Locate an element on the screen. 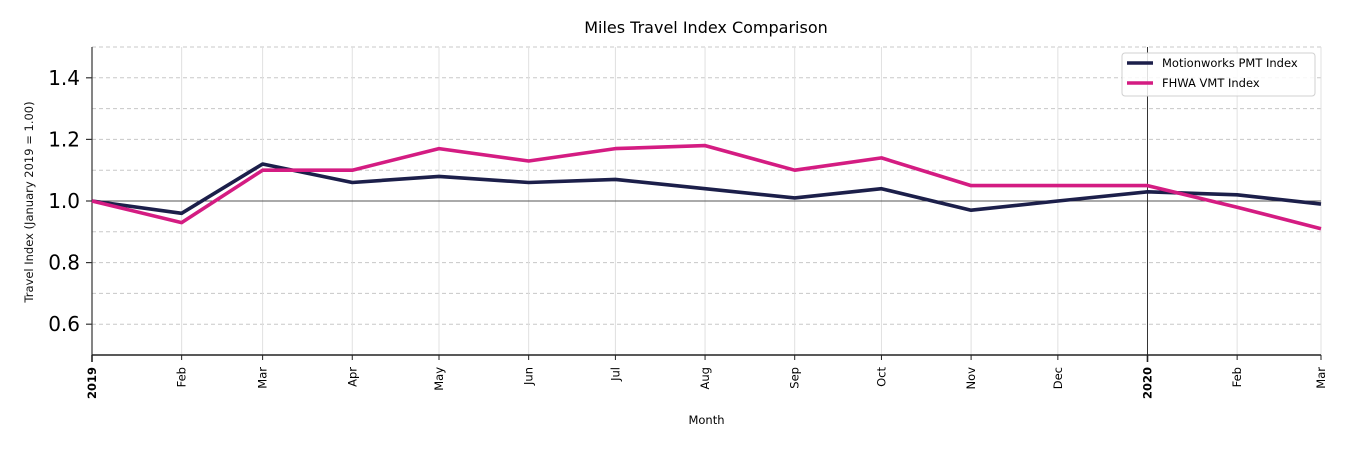  x-tick-label: Jul is located at coordinates (615, 374).